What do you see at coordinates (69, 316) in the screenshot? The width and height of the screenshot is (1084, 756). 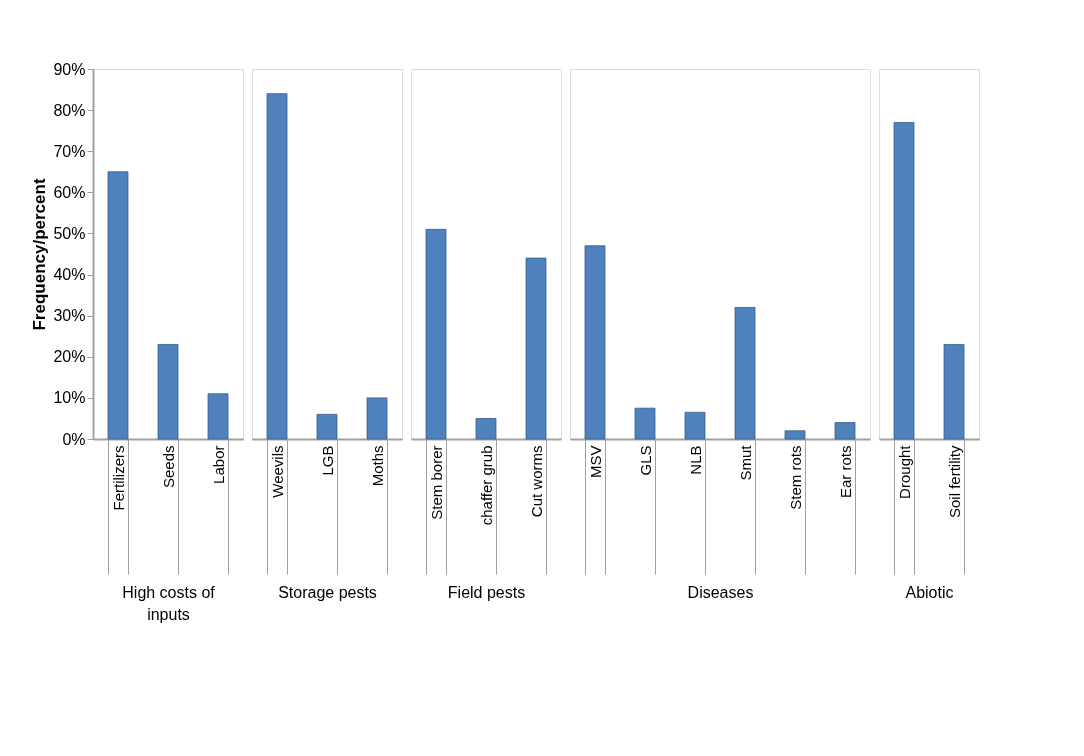 I see `y-tick-label: 30%` at bounding box center [69, 316].